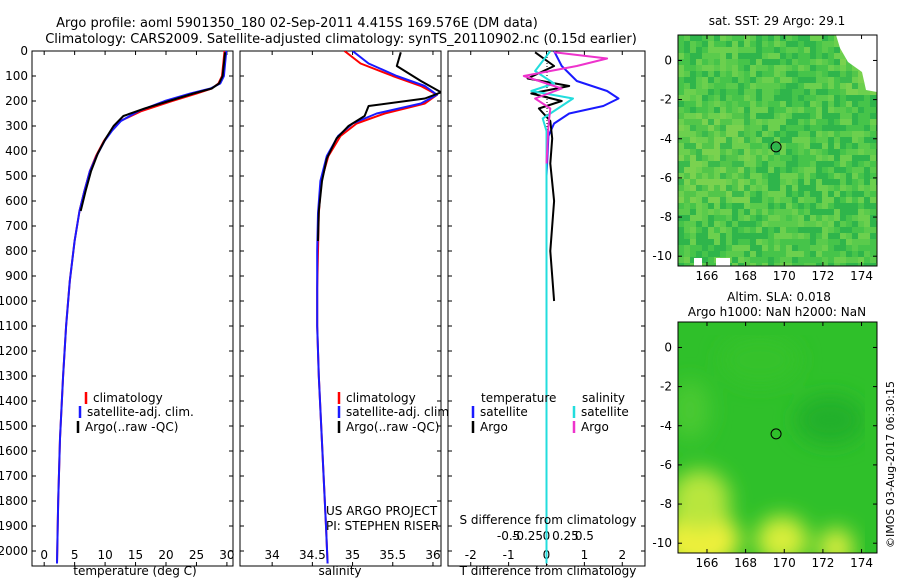 This screenshot has width=900, height=580. I want to click on map-y-tick-label: 0, so click(668, 347).